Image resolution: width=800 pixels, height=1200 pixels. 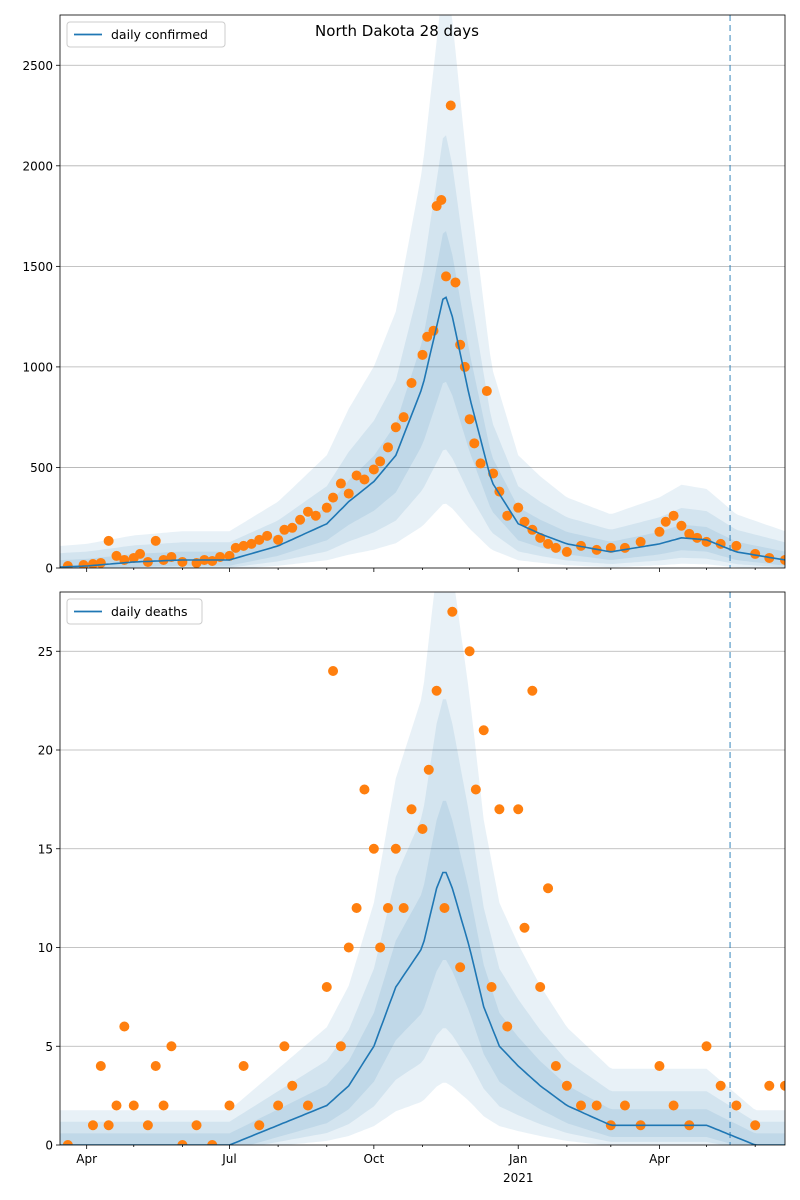 I want to click on x-tick-label: Jul, so click(x=228, y=1159).